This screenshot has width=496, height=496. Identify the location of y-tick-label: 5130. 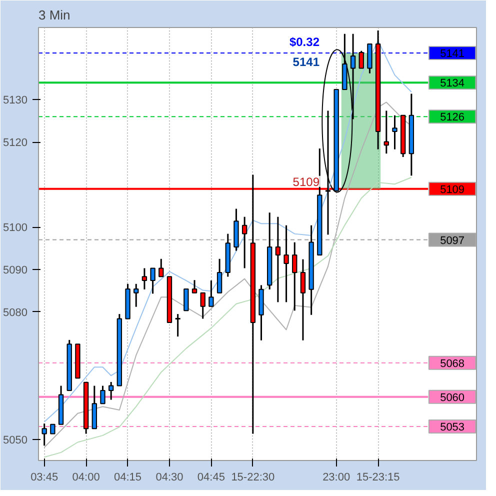
(15, 100).